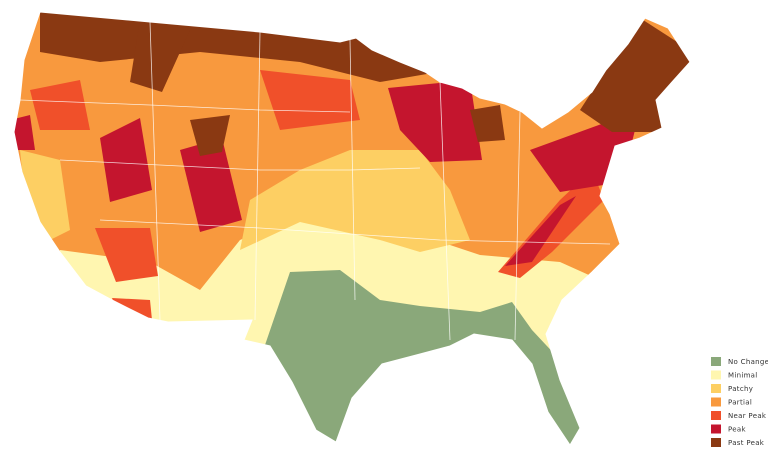  What do you see at coordinates (748, 362) in the screenshot?
I see `legend-label: No Change` at bounding box center [748, 362].